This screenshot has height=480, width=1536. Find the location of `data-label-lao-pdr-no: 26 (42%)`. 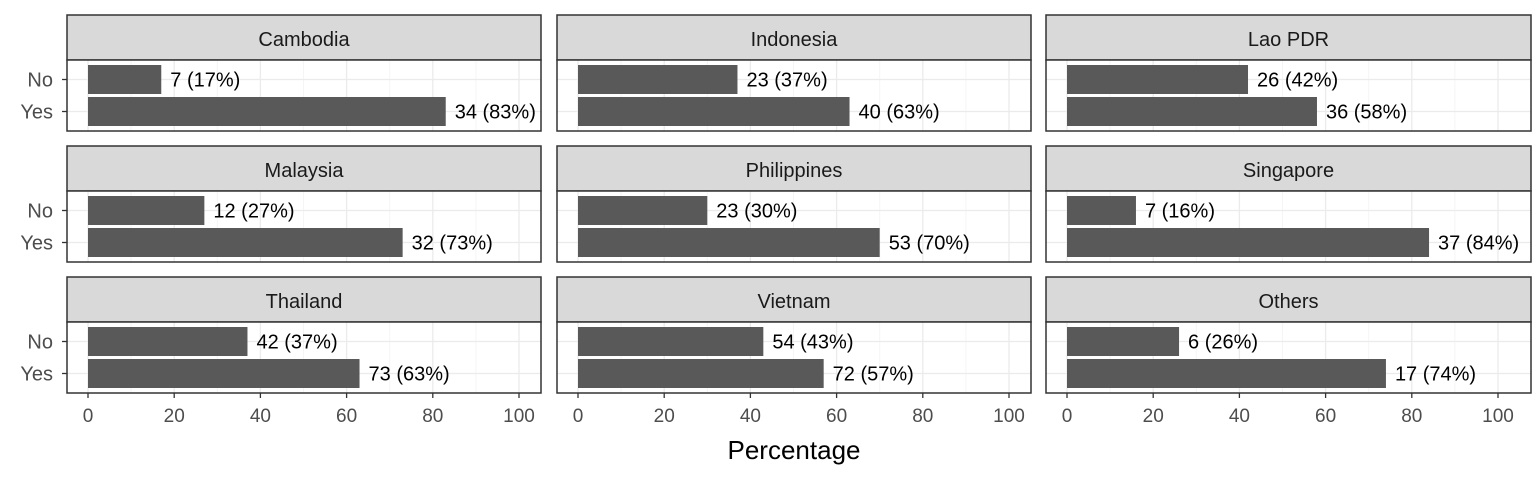

data-label-lao-pdr-no: 26 (42%) is located at coordinates (1297, 81).